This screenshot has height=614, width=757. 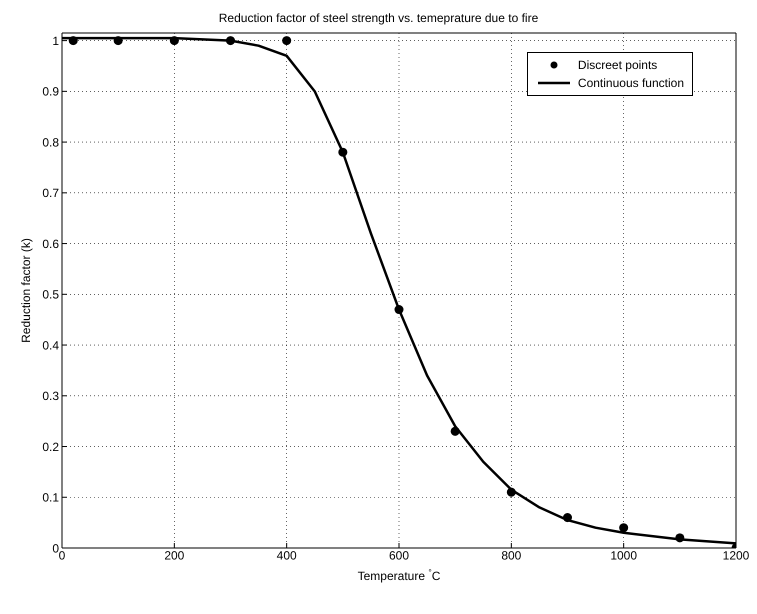 I want to click on y-axis-title: Reduction factor (k), so click(x=26, y=290).